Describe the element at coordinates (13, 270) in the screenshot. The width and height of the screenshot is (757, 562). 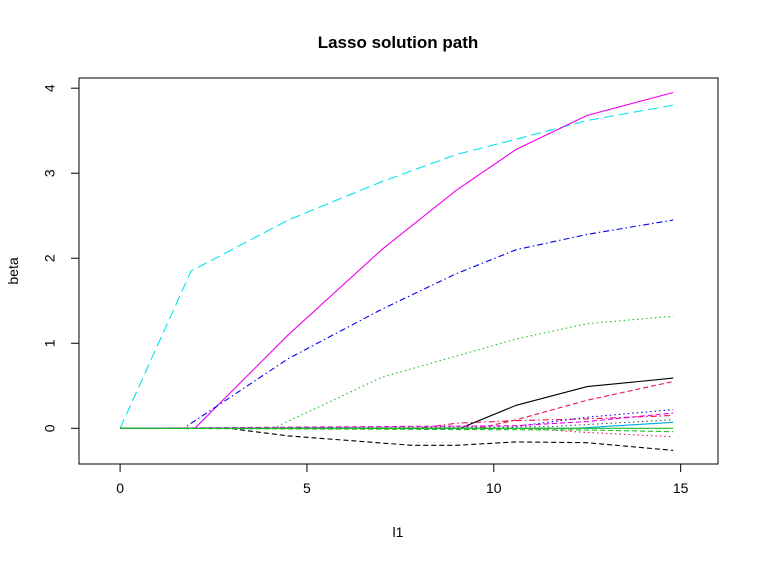
I see `y-axis-label: beta` at that location.